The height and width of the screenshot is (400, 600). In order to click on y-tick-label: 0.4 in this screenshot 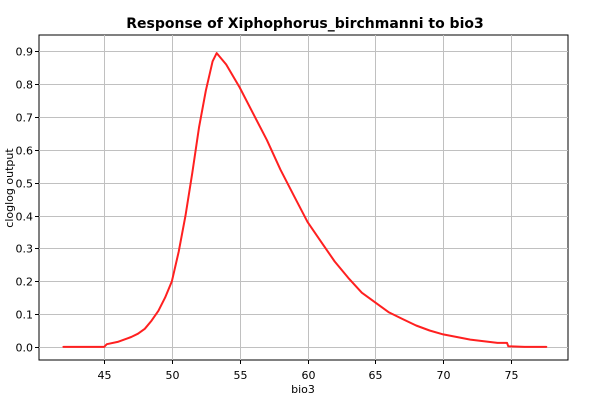, I will do `click(25, 217)`.